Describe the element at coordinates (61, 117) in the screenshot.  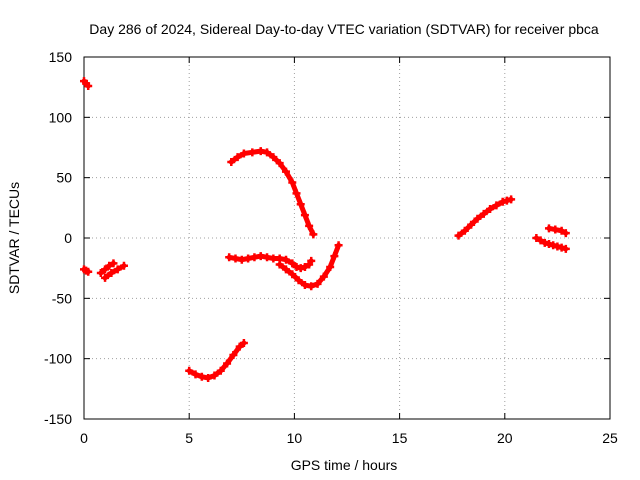
I see `y-tick-label: 100` at that location.